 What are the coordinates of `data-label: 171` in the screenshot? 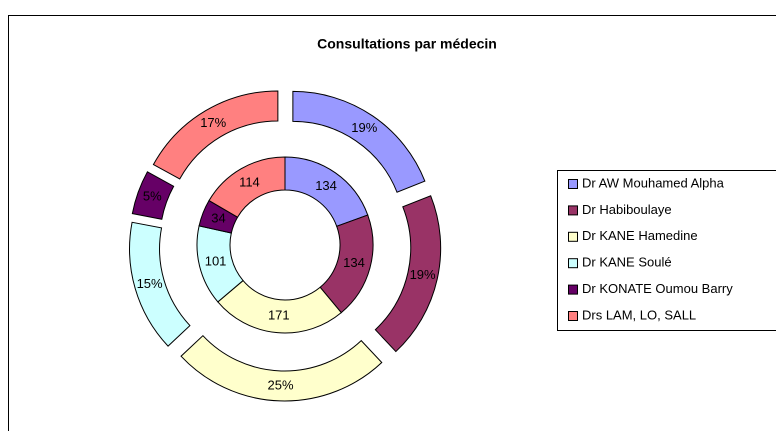 It's located at (279, 315).